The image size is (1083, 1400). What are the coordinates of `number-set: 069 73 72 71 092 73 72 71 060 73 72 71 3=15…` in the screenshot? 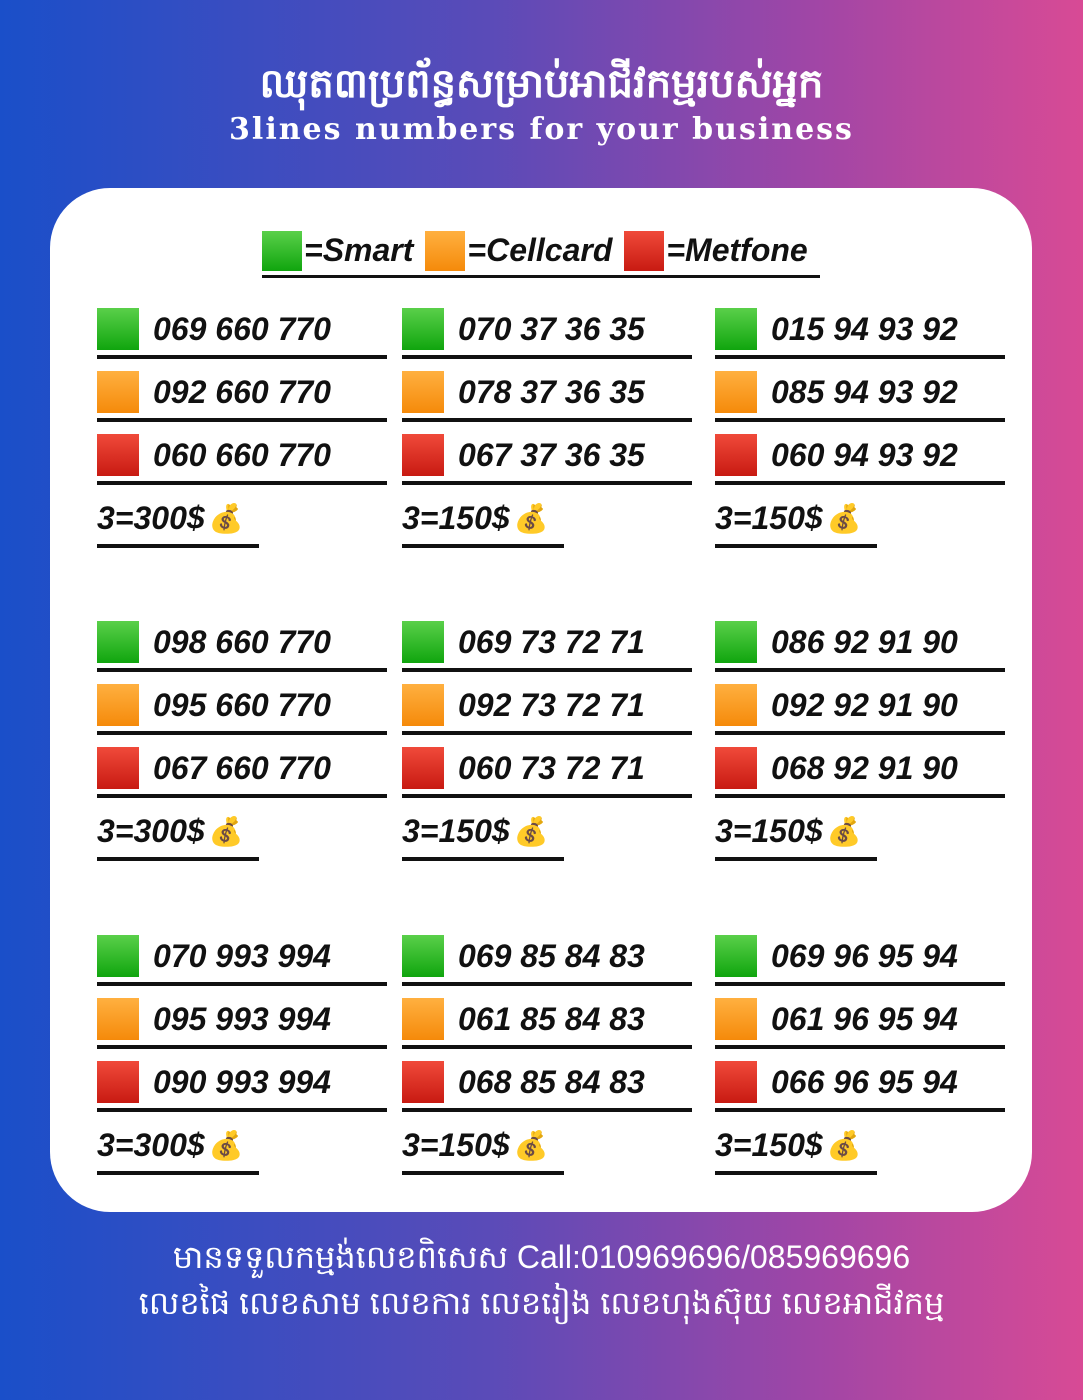 It's located at (547, 738).